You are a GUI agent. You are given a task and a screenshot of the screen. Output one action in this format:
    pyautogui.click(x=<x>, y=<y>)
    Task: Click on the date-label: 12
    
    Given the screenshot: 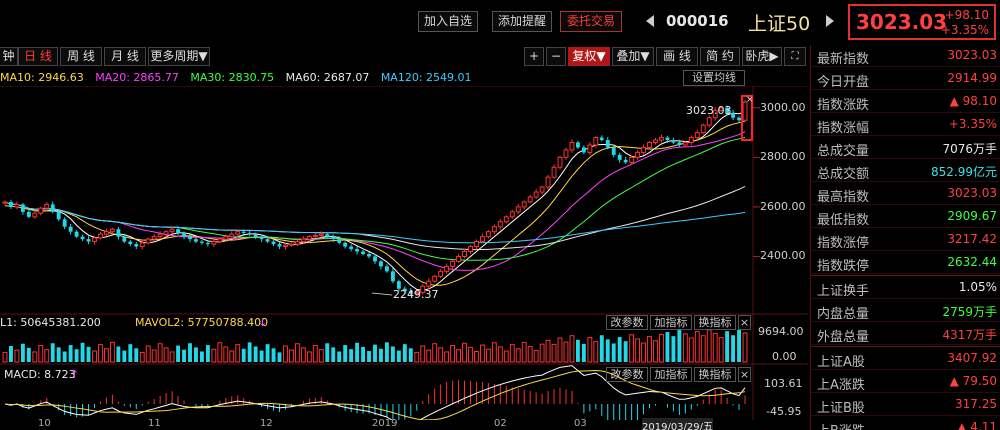 What is the action you would take?
    pyautogui.click(x=266, y=423)
    